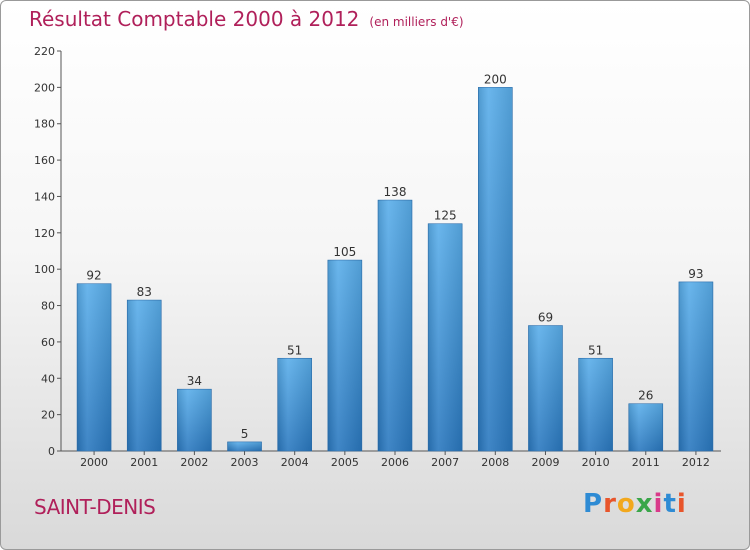  What do you see at coordinates (44, 51) in the screenshot?
I see `y-tick-label: 220` at bounding box center [44, 51].